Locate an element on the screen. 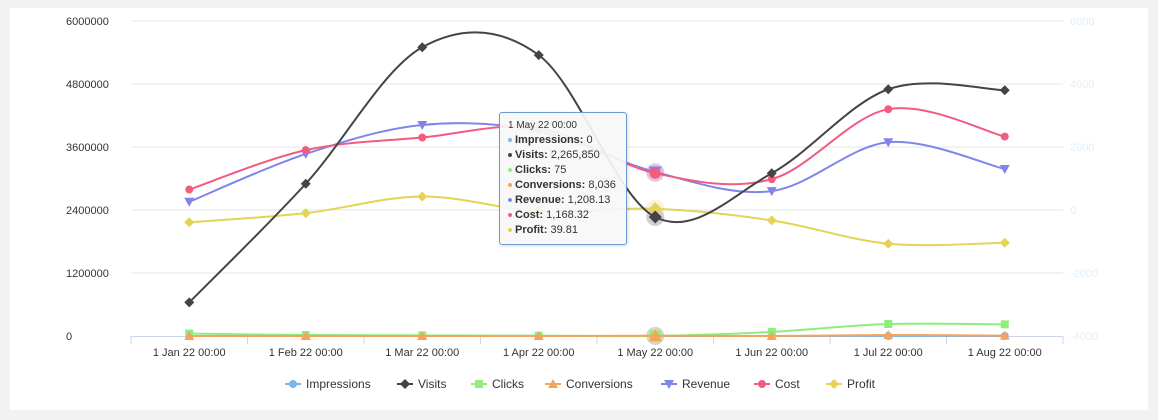  legend-item-cost: Cost is located at coordinates (777, 384).